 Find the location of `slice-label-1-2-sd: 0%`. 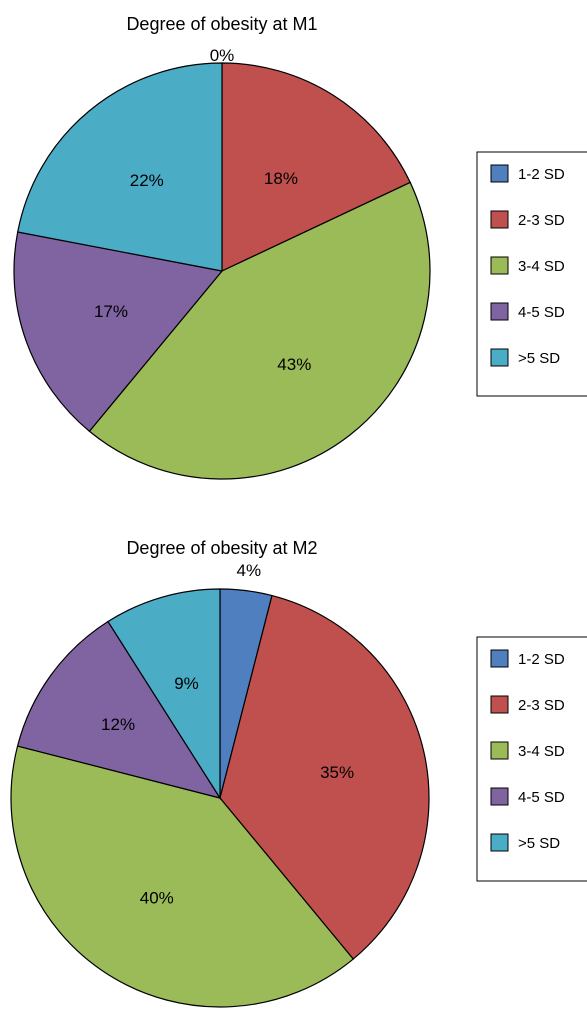

slice-label-1-2-sd: 0% is located at coordinates (222, 55).